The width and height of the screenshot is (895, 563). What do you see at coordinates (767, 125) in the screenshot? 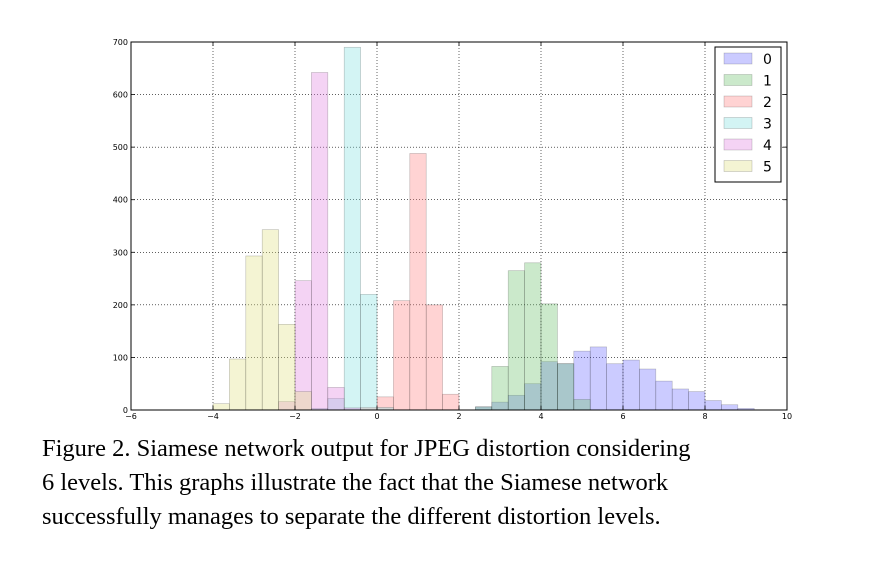
I see `legend-label-3: 3` at bounding box center [767, 125].